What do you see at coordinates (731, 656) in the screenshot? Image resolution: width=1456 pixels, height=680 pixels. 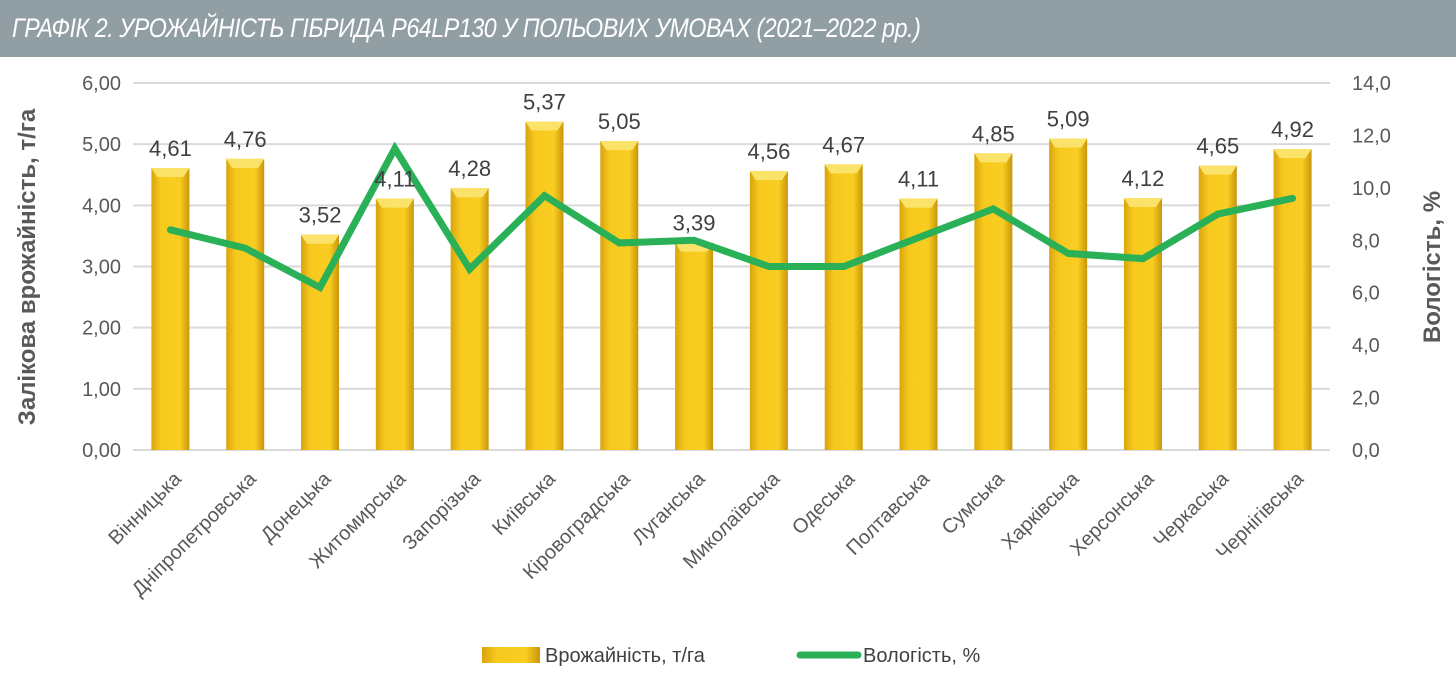 I see `legend: Врожайність, т/га Вологість, %` at bounding box center [731, 656].